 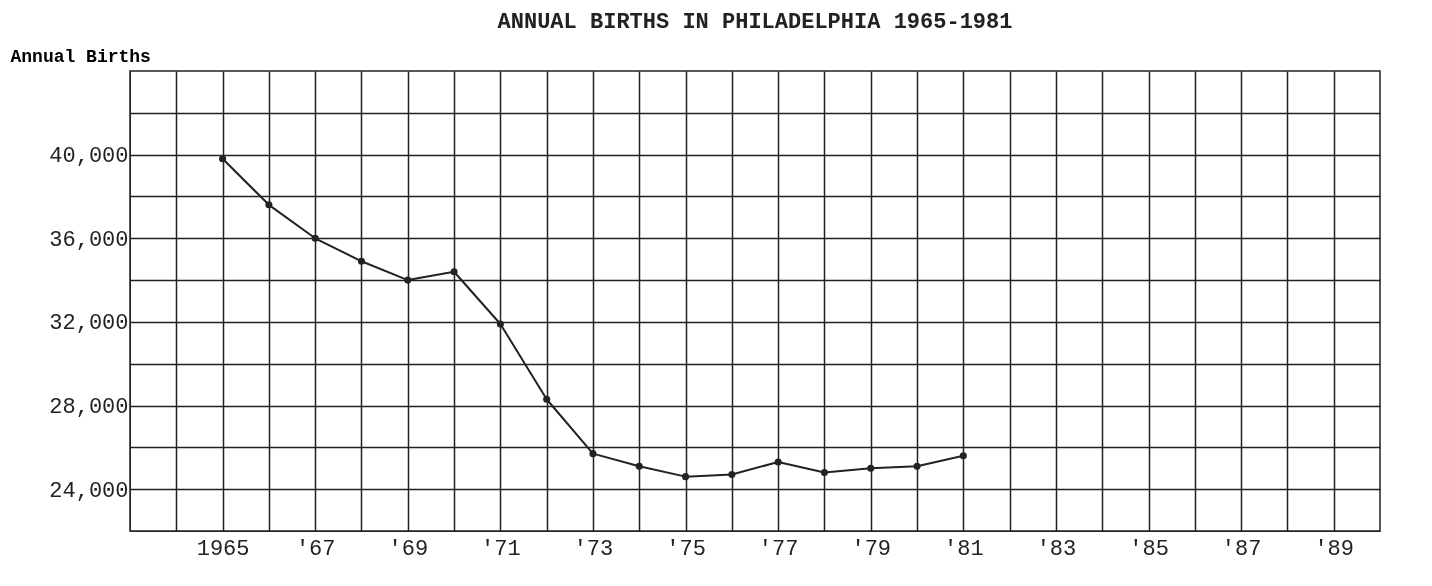 I want to click on x-tick-label: '89, so click(x=1334, y=549).